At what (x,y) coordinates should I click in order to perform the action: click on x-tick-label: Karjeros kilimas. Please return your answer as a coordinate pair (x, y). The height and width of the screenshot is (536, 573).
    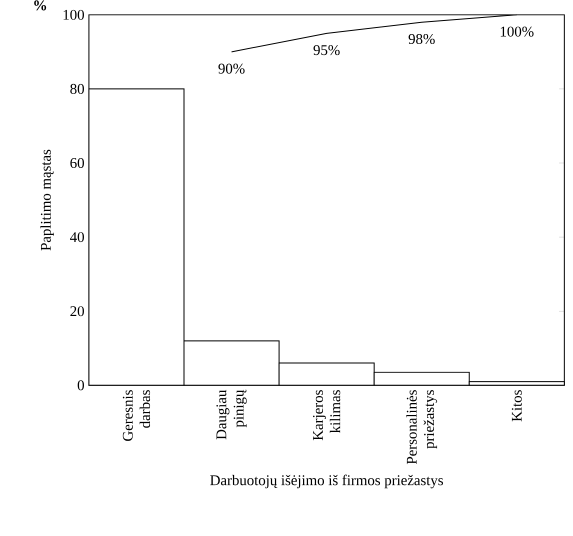
    Looking at the image, I should click on (326, 415).